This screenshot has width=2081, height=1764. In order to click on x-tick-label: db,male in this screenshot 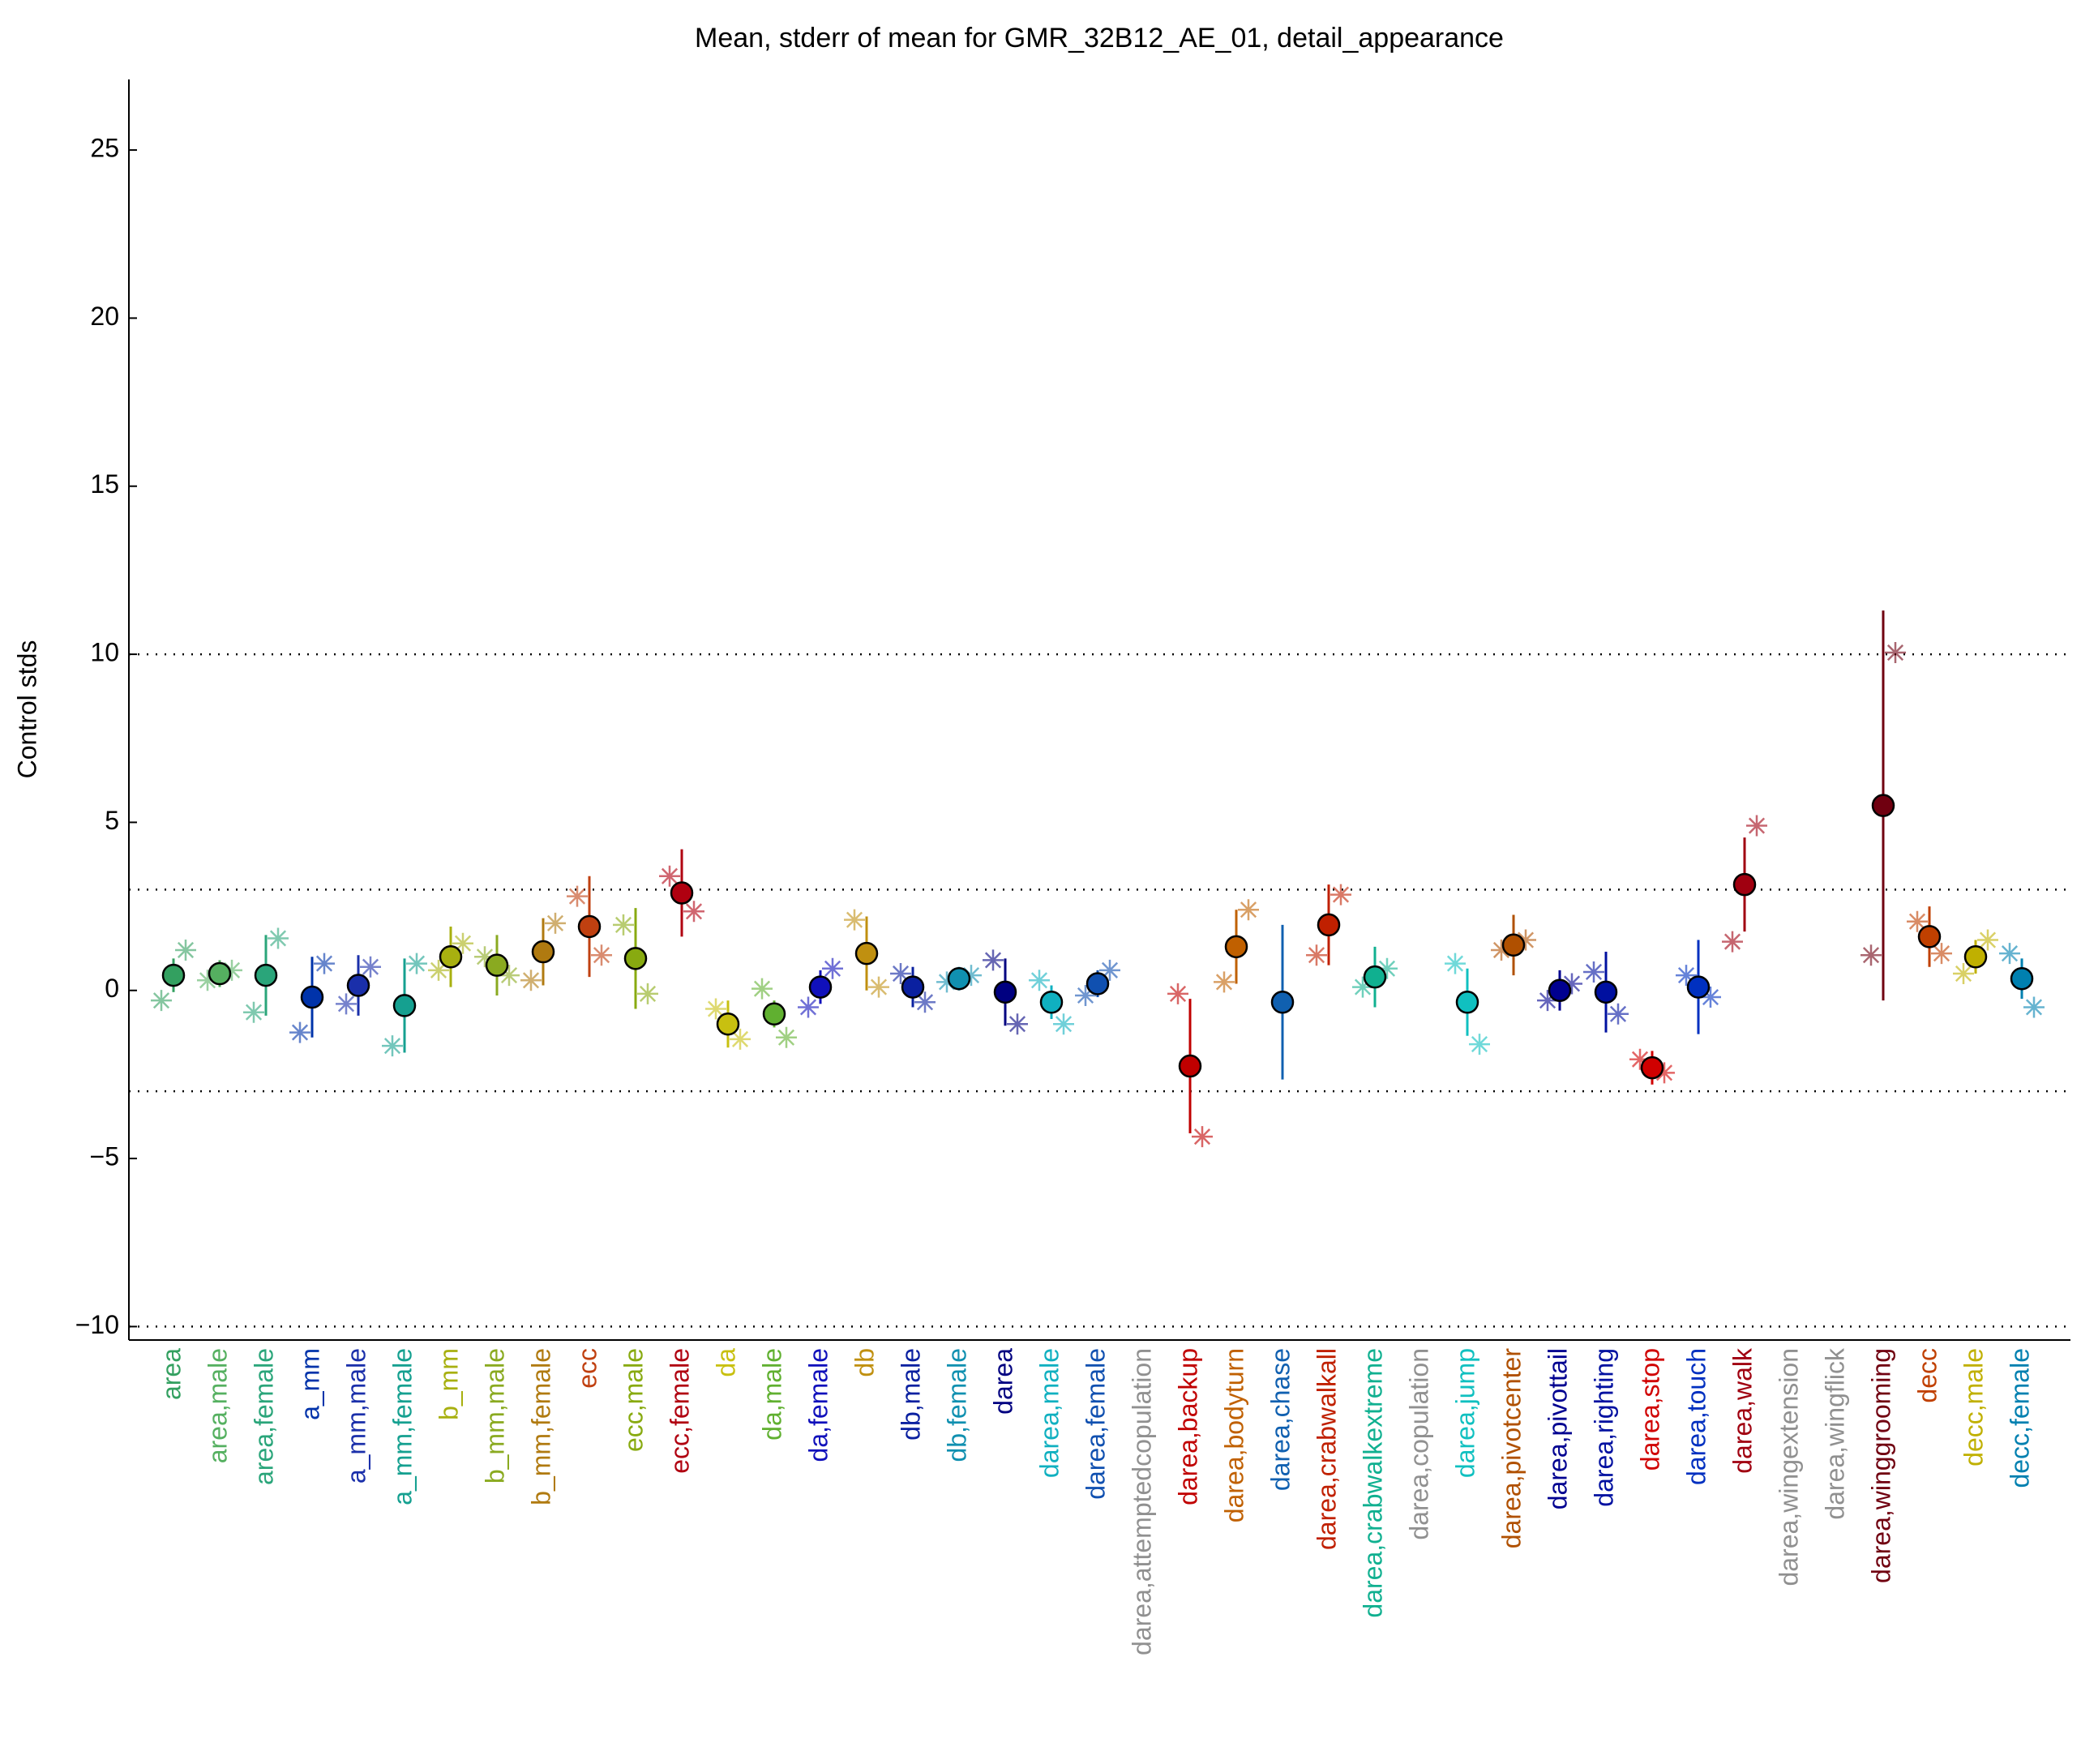, I will do `click(910, 1394)`.